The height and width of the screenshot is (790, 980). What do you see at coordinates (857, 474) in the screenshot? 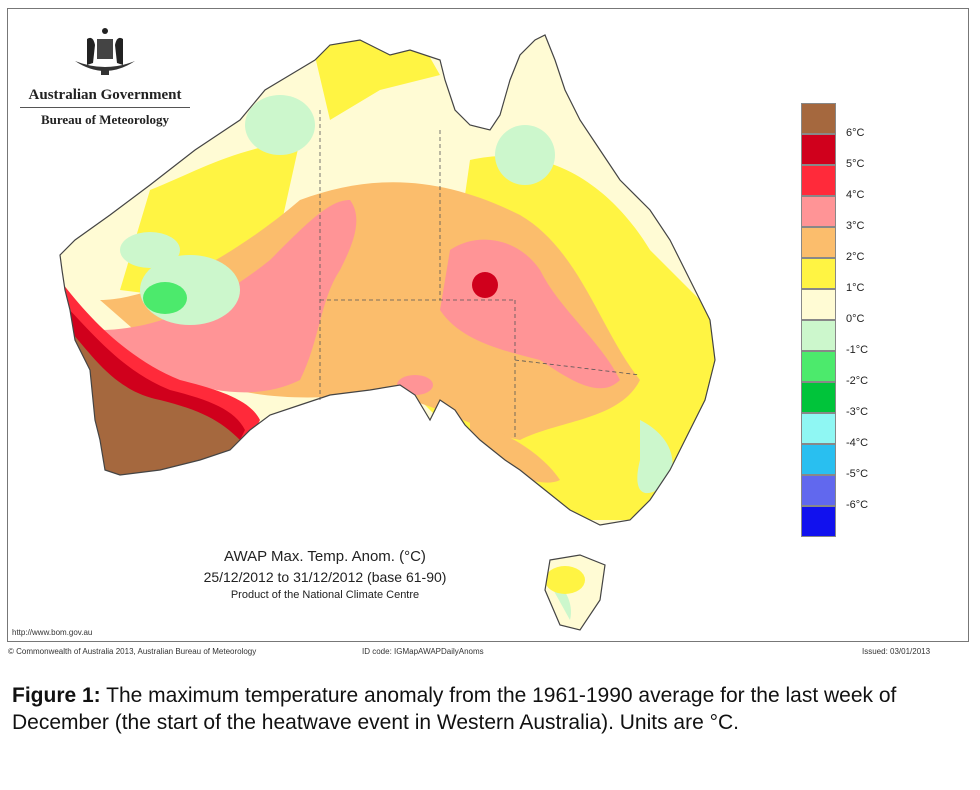
I see `legend-label: -5°C` at bounding box center [857, 474].